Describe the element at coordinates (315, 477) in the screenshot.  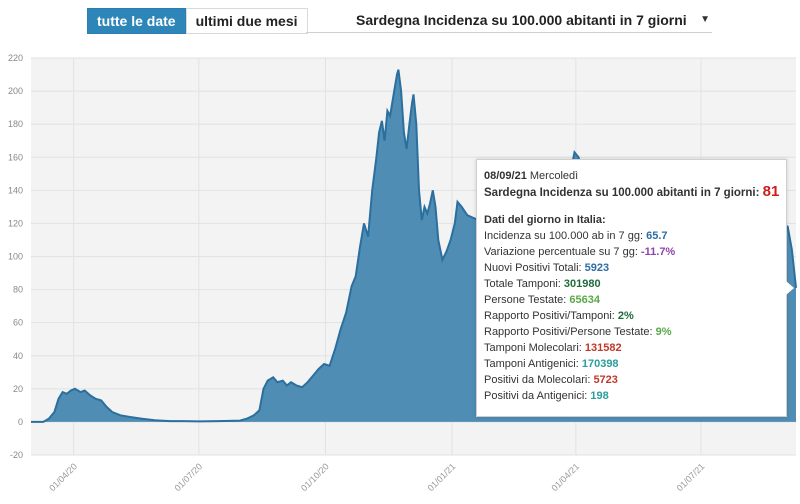
I see `x-tick-label: 01/10/20` at that location.